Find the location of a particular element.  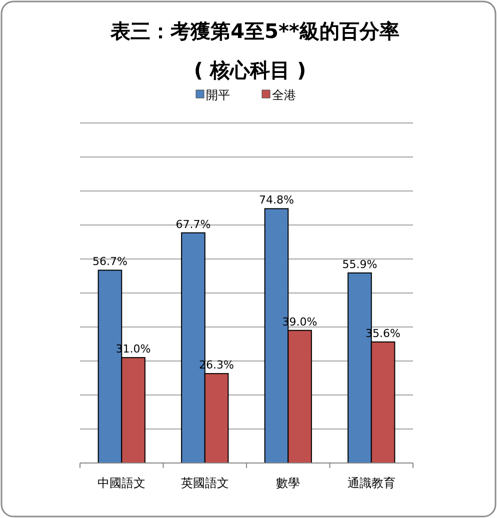

x-tick-label: 通識教育 is located at coordinates (371, 483).